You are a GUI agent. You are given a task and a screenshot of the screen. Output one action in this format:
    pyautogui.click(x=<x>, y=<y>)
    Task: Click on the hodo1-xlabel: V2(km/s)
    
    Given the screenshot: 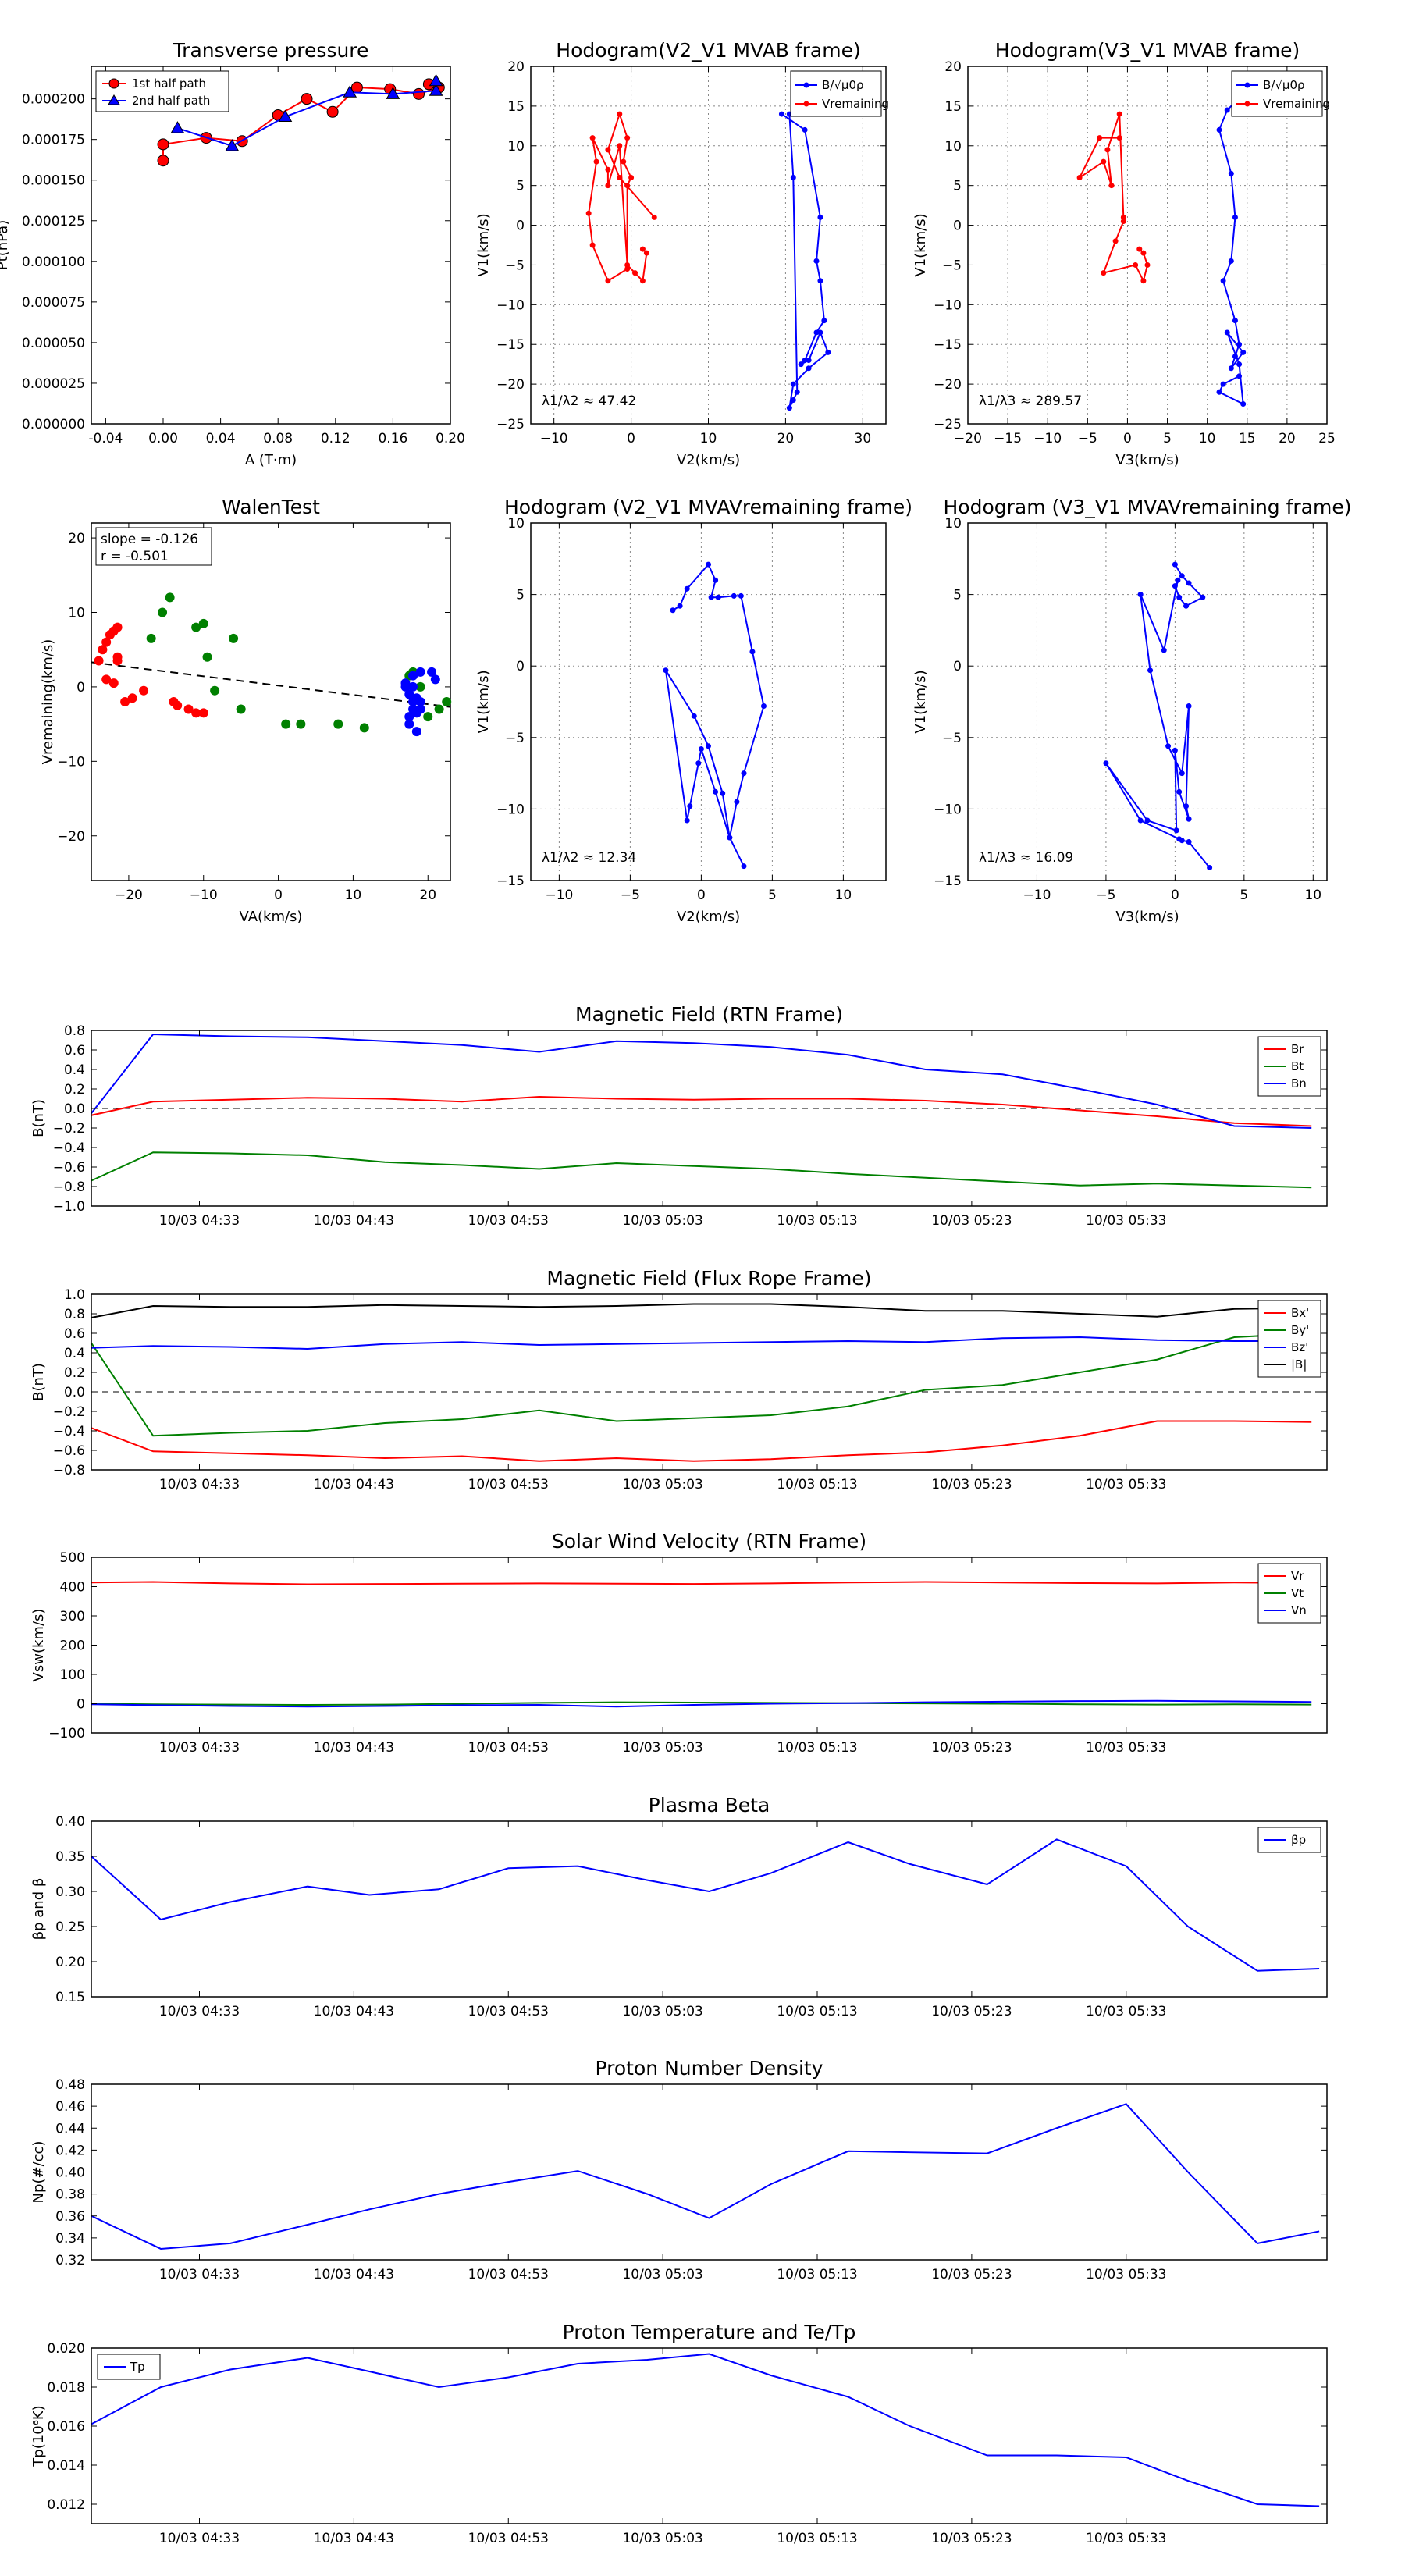 What is the action you would take?
    pyautogui.click(x=709, y=460)
    